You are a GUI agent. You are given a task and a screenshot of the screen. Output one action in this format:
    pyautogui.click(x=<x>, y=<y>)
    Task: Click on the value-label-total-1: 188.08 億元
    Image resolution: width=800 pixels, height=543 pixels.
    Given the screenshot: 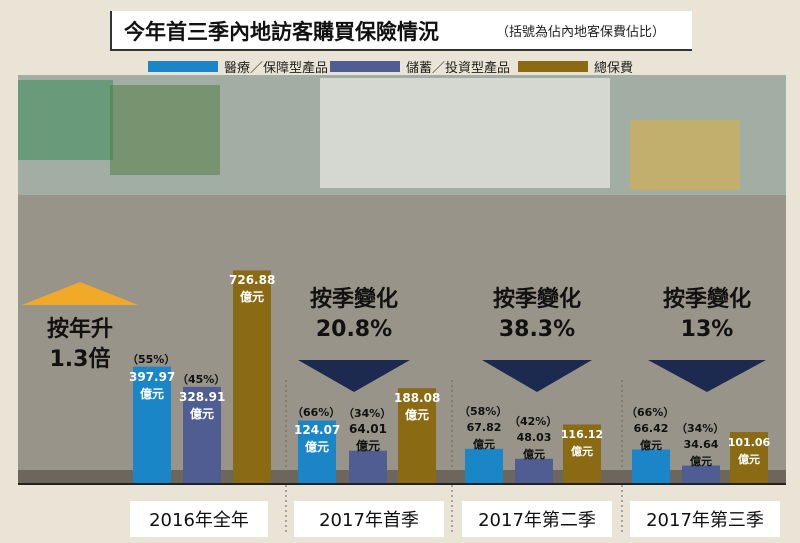 What is the action you would take?
    pyautogui.click(x=417, y=407)
    